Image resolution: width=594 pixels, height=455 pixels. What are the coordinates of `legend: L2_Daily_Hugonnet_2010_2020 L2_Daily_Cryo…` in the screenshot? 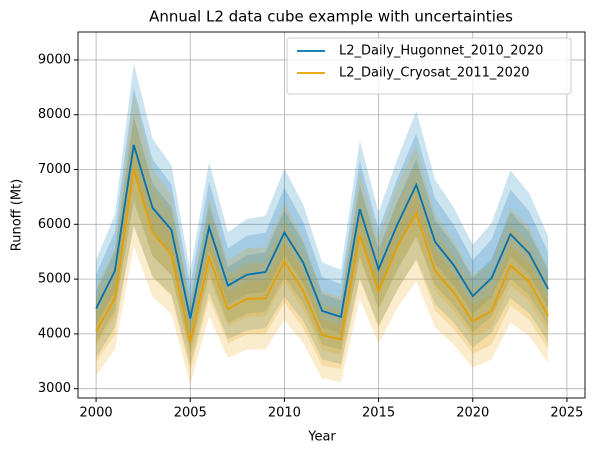 It's located at (429, 66).